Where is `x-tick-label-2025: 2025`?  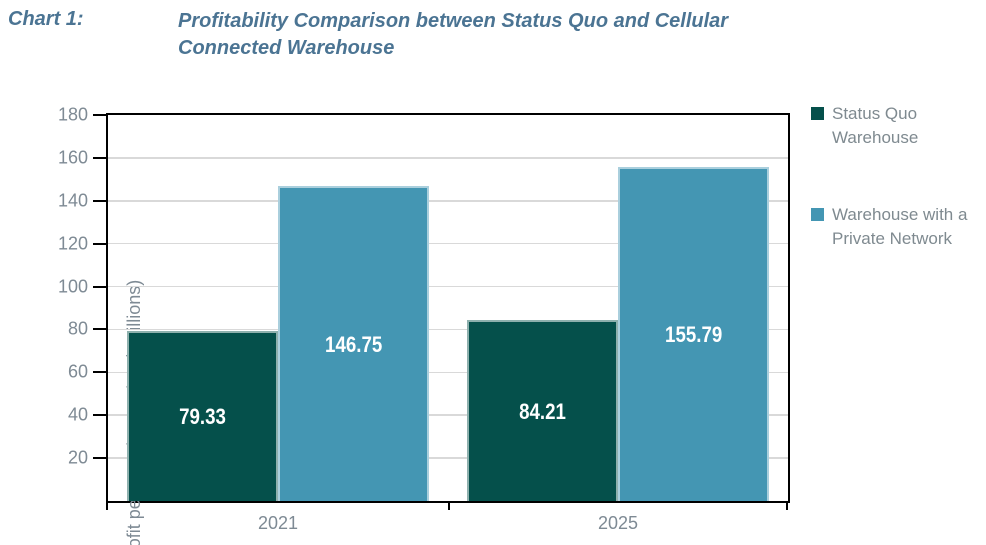
x-tick-label-2025: 2025 is located at coordinates (618, 523).